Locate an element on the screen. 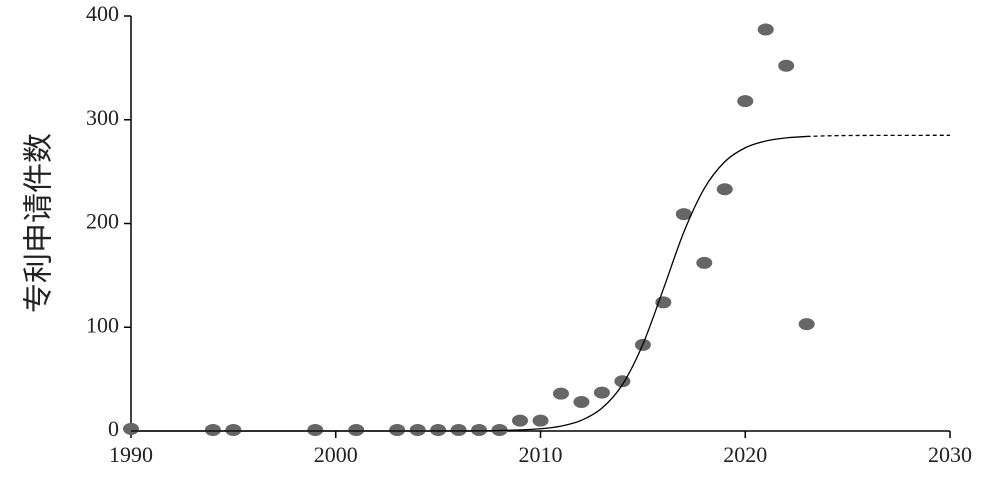  y-axis-label: 专利申请件数 is located at coordinates (39, 223).